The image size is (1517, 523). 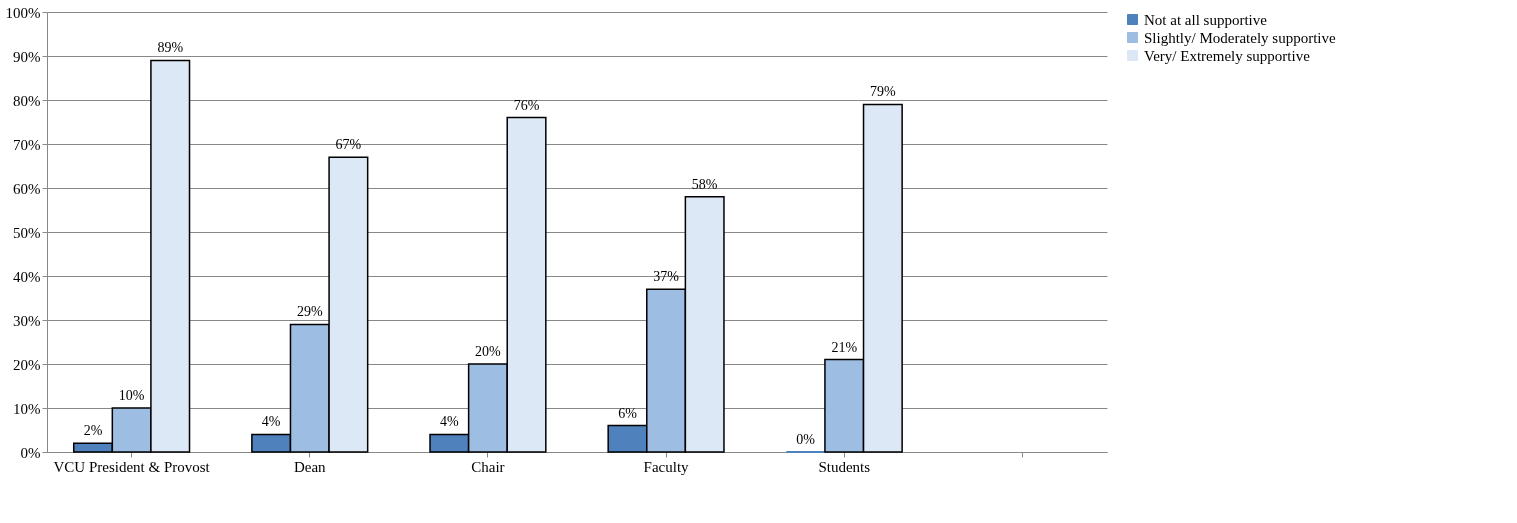 What do you see at coordinates (27, 320) in the screenshot?
I see `y-tick-label: 30%` at bounding box center [27, 320].